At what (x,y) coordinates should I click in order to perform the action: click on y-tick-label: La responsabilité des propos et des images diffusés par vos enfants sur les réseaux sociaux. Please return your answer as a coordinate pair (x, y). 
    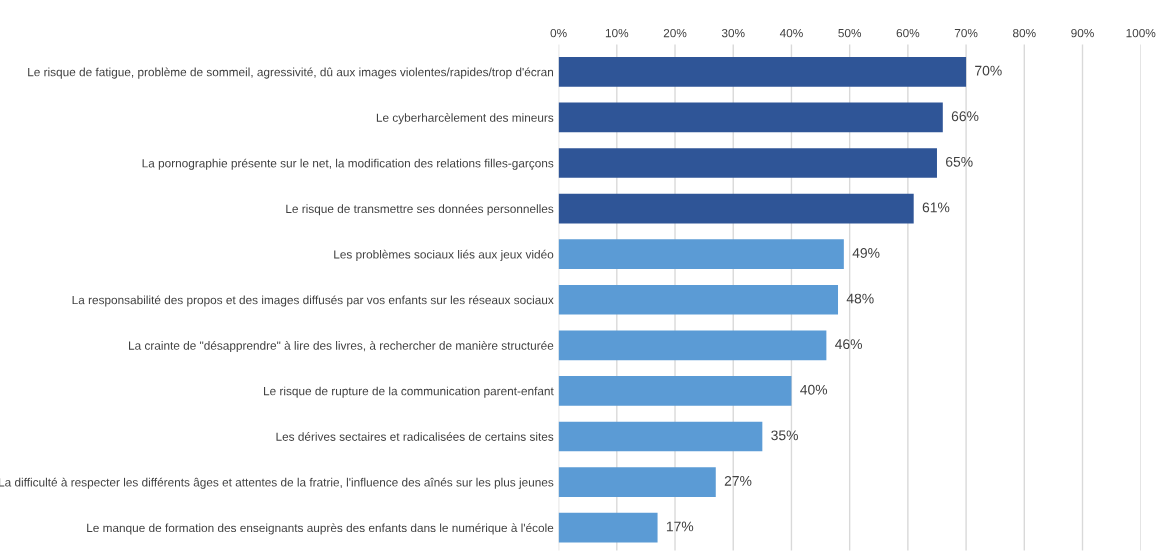
    Looking at the image, I should click on (313, 301).